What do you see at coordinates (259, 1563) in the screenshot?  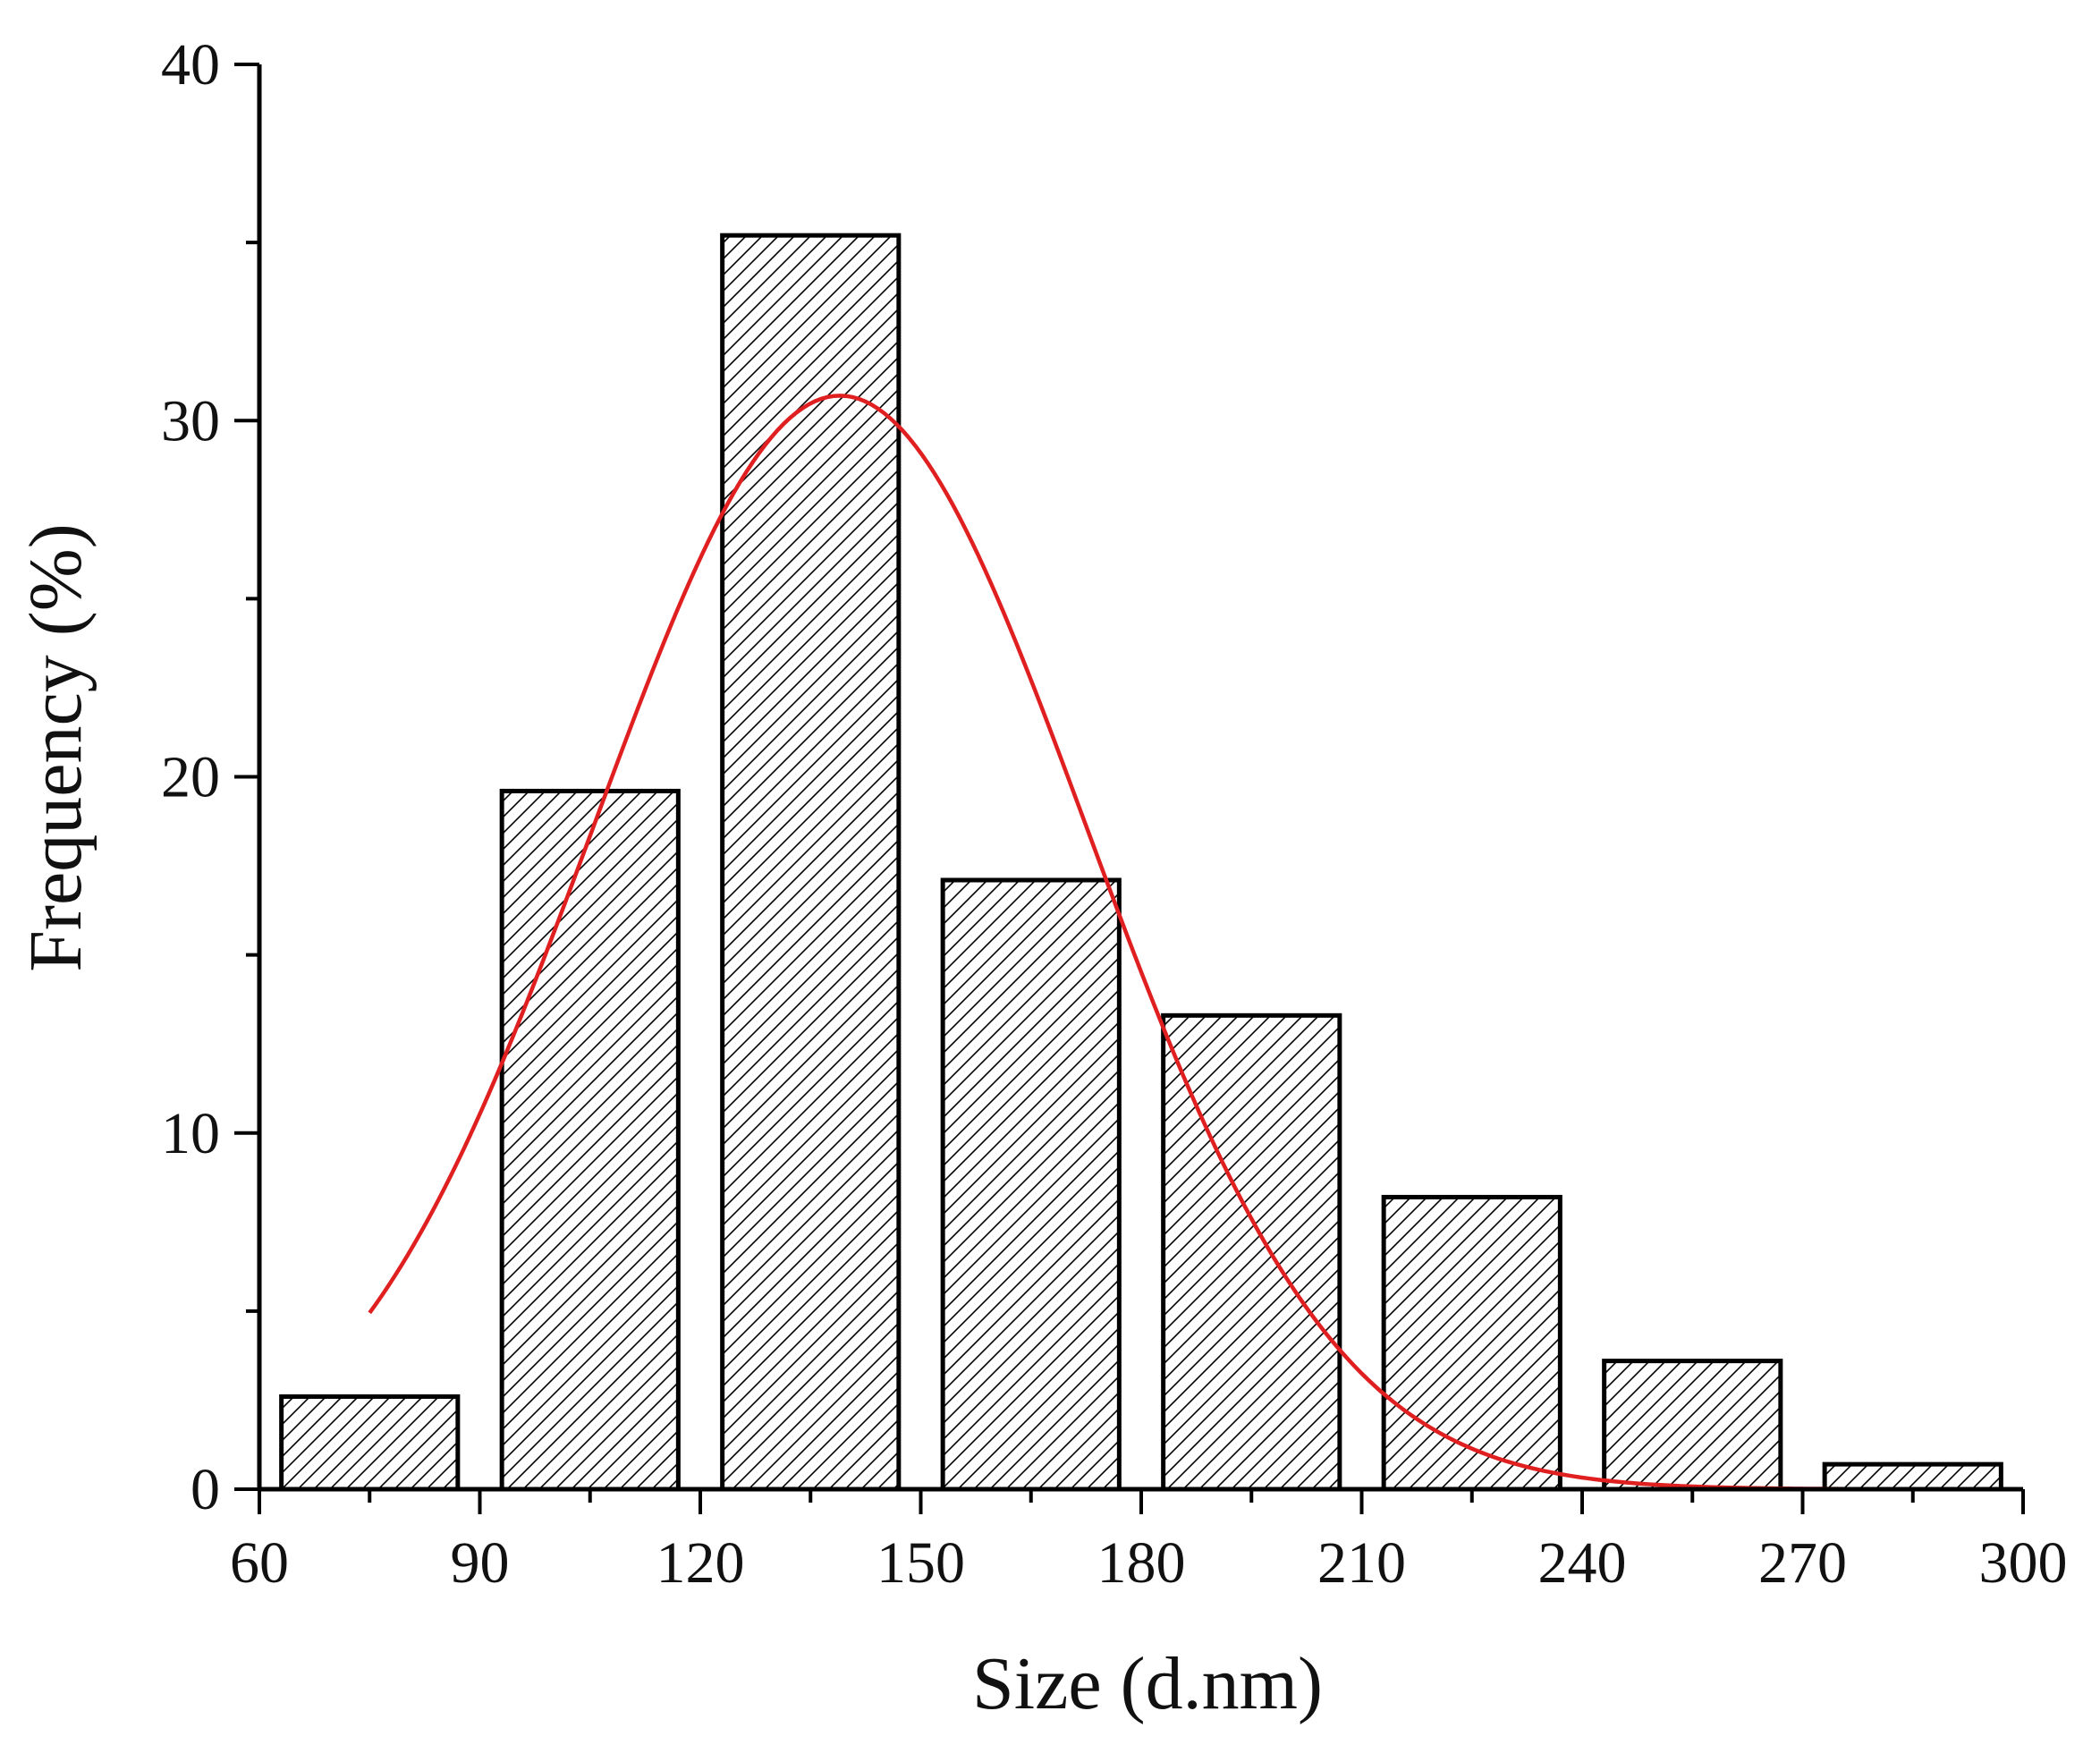 I see `x-tick-label: 60` at bounding box center [259, 1563].